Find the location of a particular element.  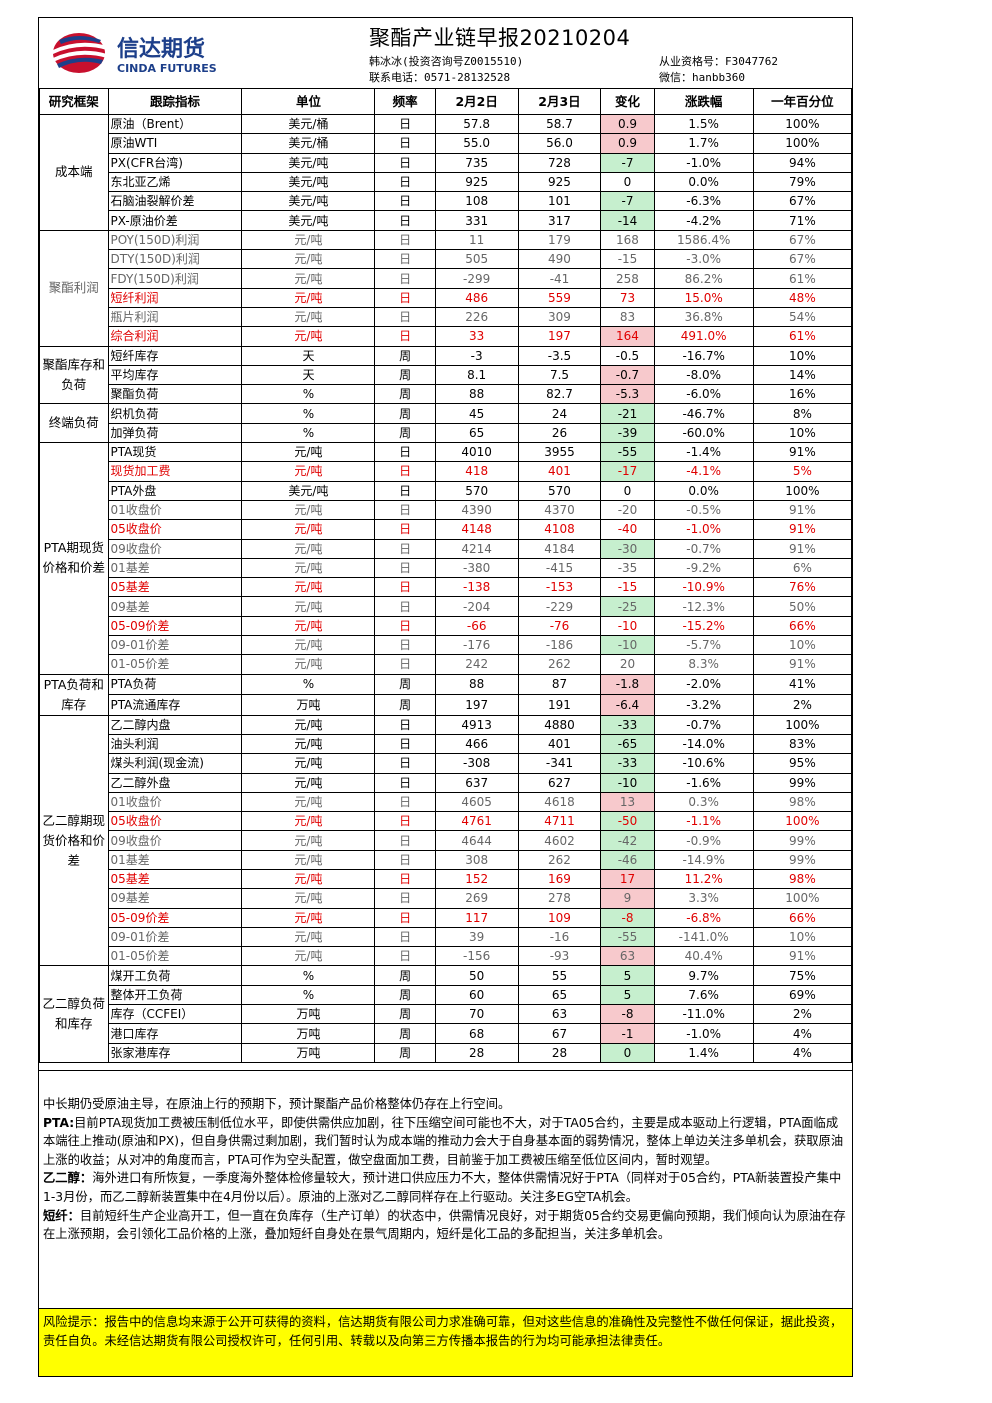

cell-value-date2: 728 is located at coordinates (559, 162).